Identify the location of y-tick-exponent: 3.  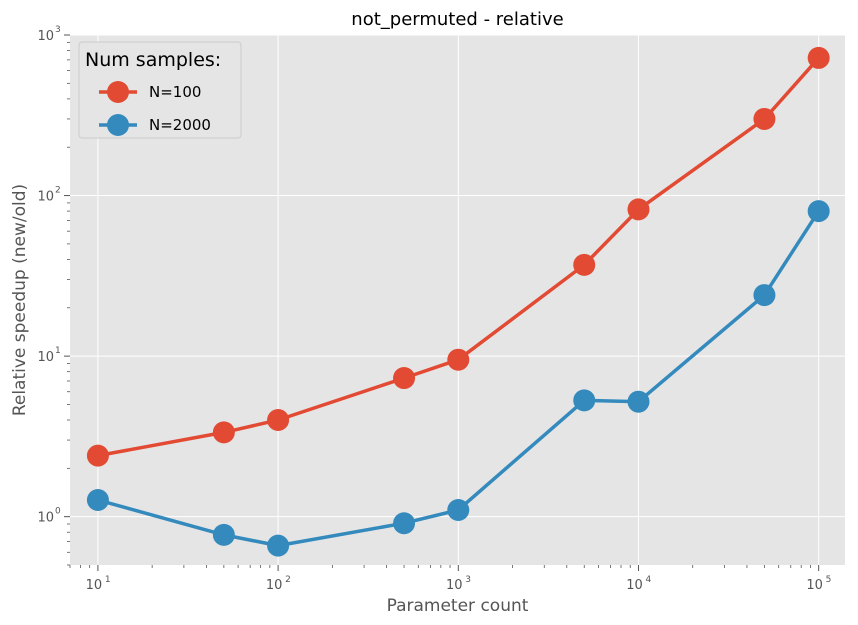
(58, 30).